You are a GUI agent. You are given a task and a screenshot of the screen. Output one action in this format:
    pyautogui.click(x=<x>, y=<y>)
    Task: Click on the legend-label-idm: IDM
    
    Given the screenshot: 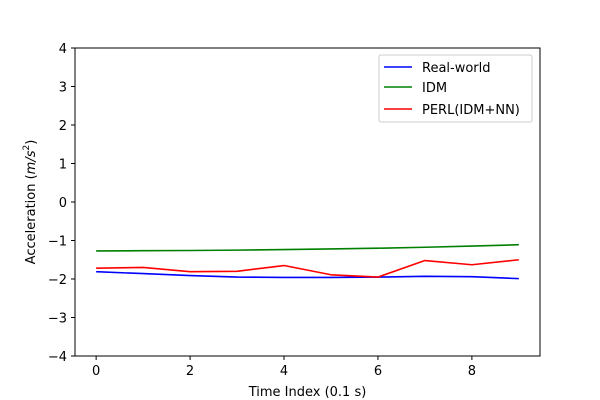 What is the action you would take?
    pyautogui.click(x=434, y=88)
    